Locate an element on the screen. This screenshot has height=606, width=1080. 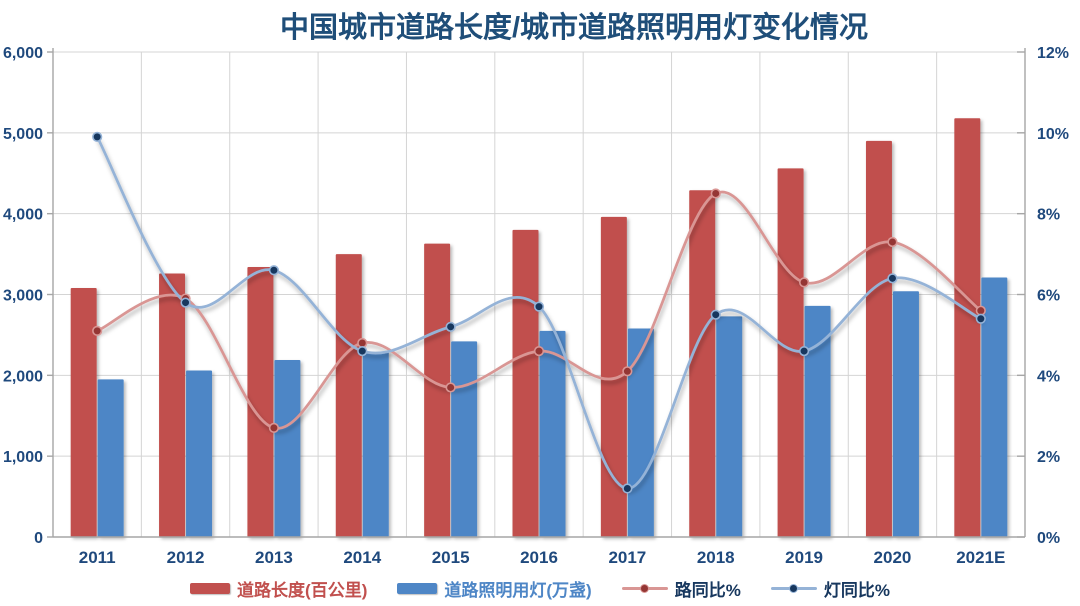
right-axis-label: 10% is located at coordinates (1053, 134).